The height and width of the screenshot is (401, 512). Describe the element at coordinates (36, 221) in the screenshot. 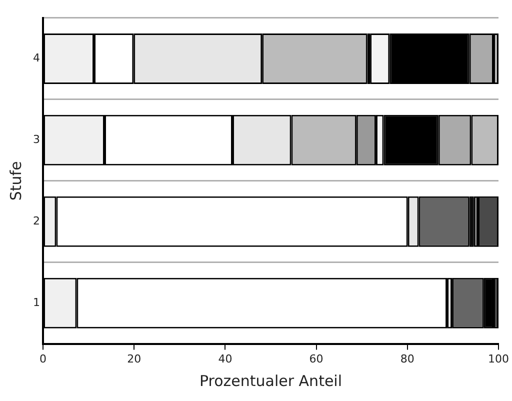

I see `y-tick-label: 2` at that location.